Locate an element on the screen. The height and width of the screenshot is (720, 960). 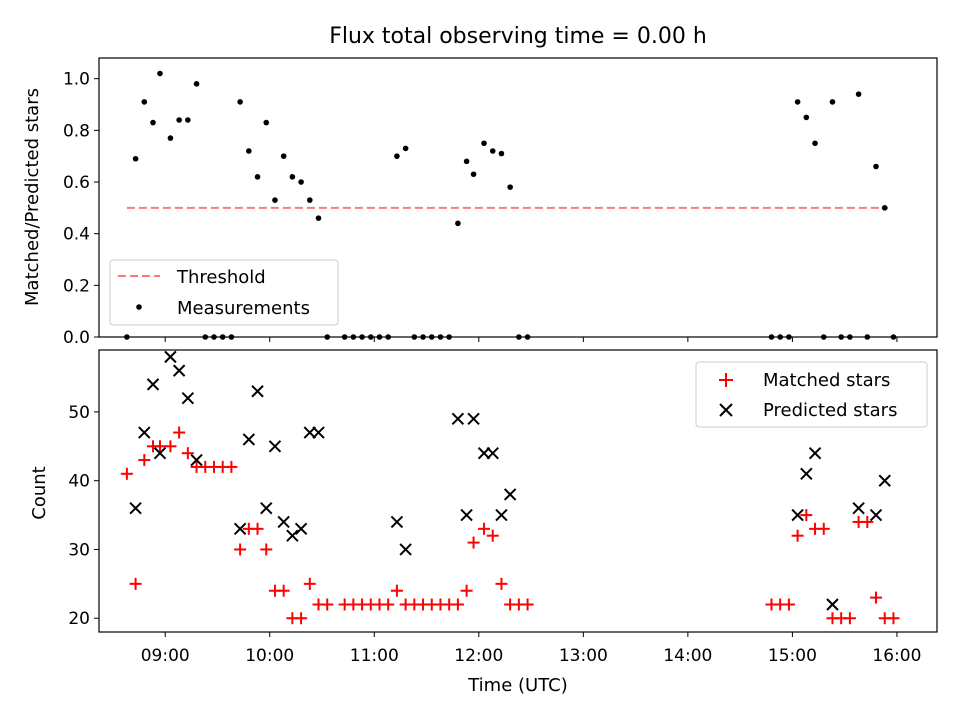
count-x-tick-label-3: 12:00 is located at coordinates (478, 656).